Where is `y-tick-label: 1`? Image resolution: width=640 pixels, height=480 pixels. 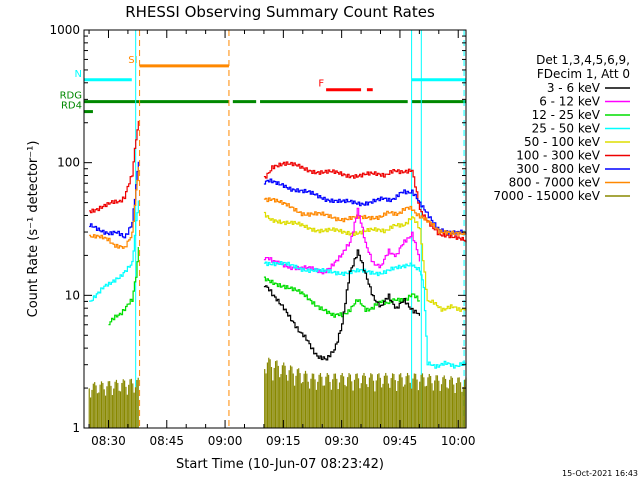 y-tick-label: 1 is located at coordinates (76, 428).